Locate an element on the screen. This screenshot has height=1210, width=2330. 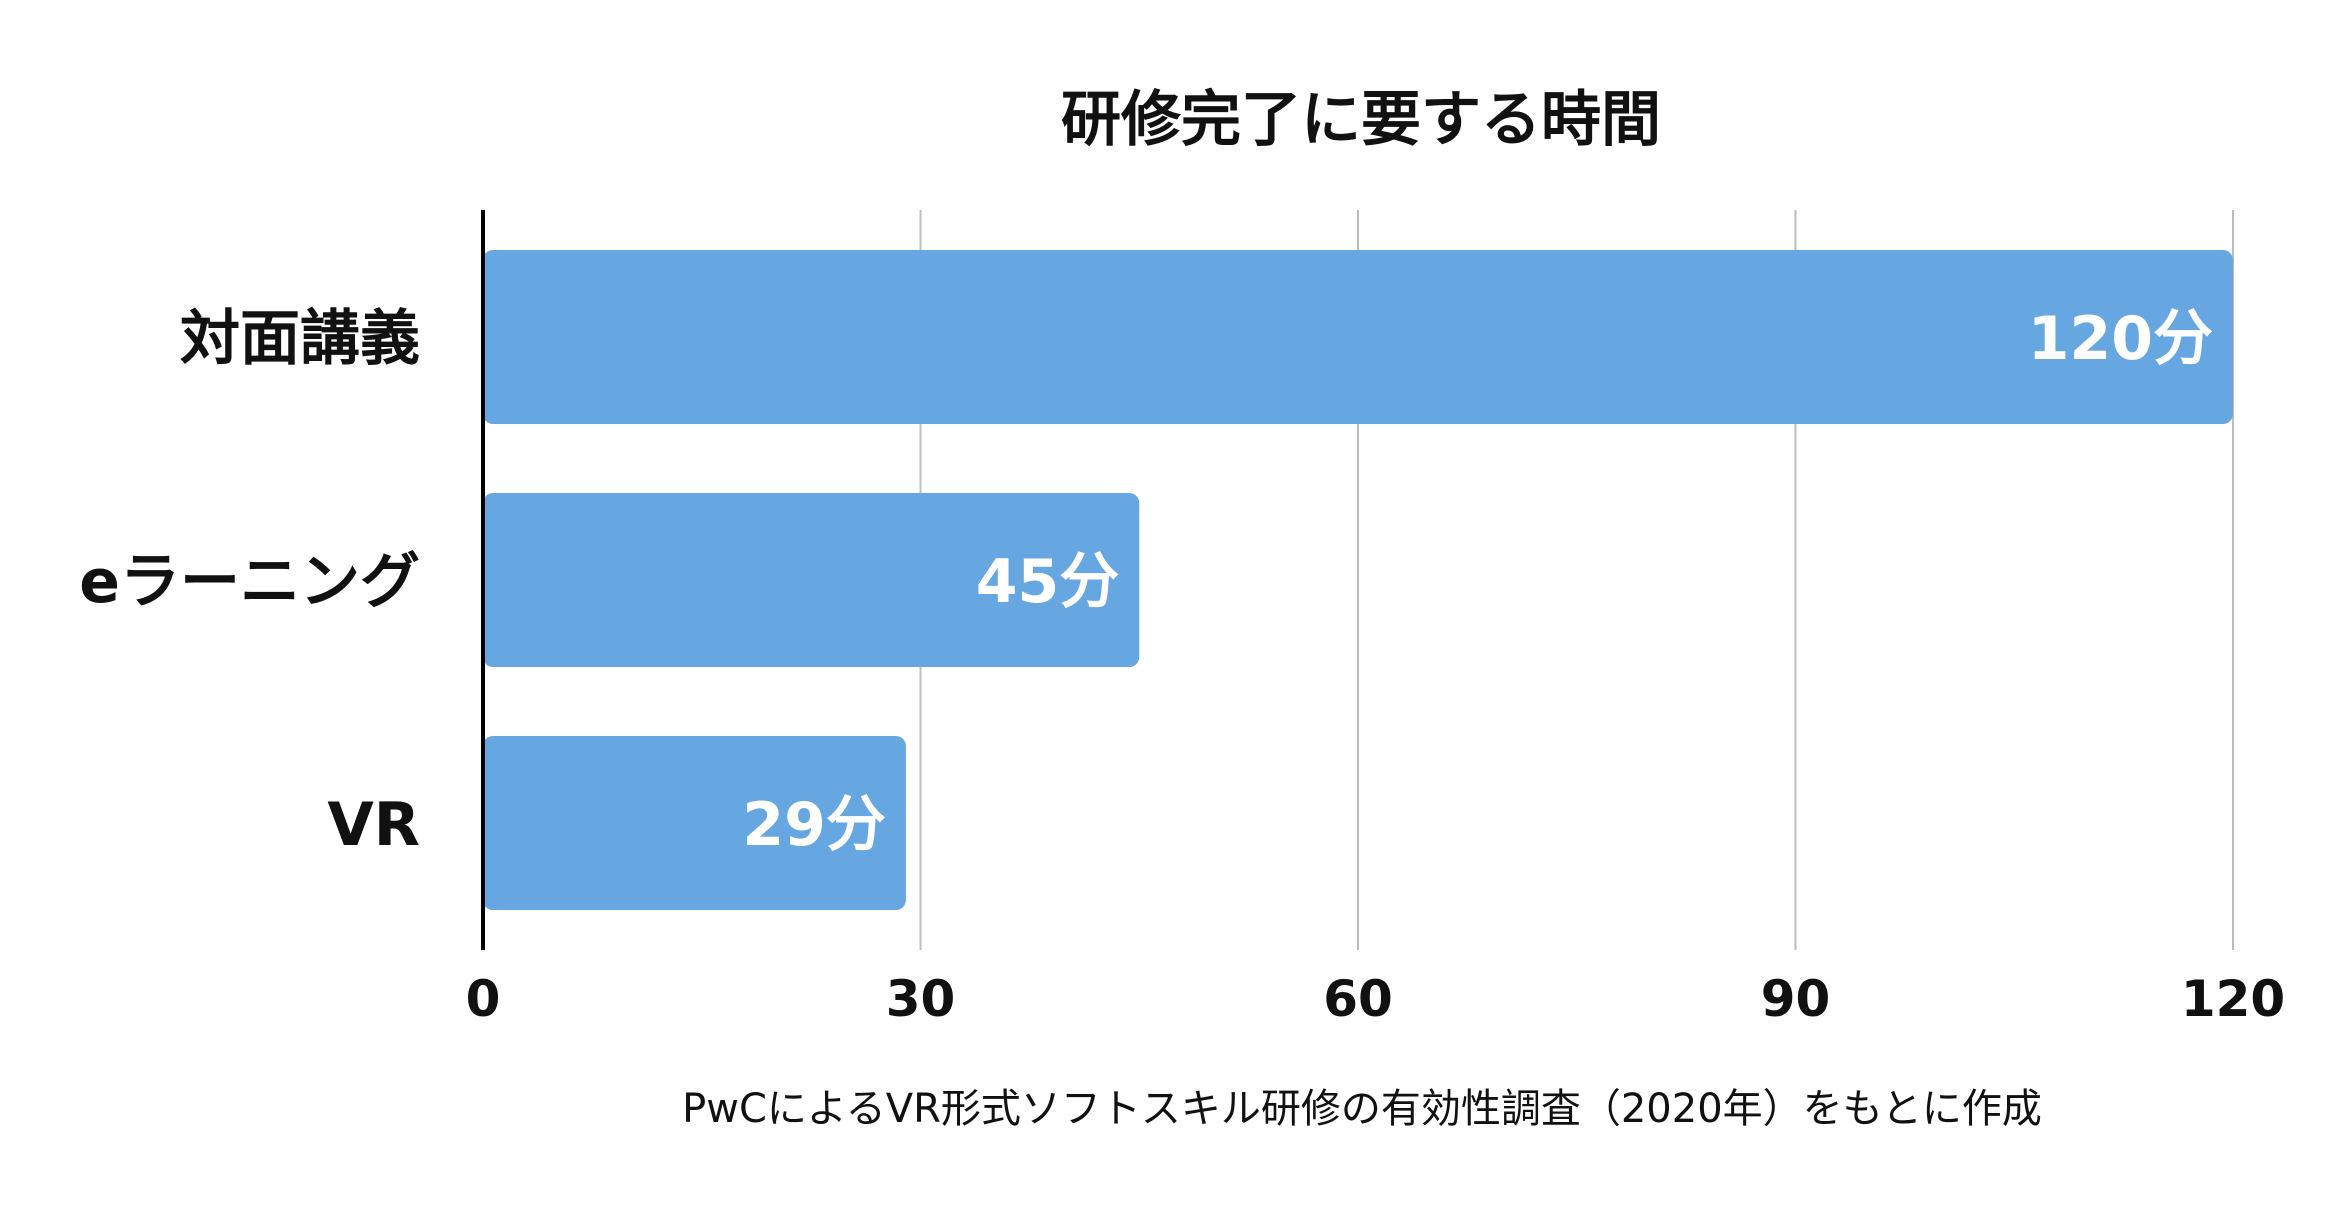
x-tick-label: 60 is located at coordinates (1358, 999).